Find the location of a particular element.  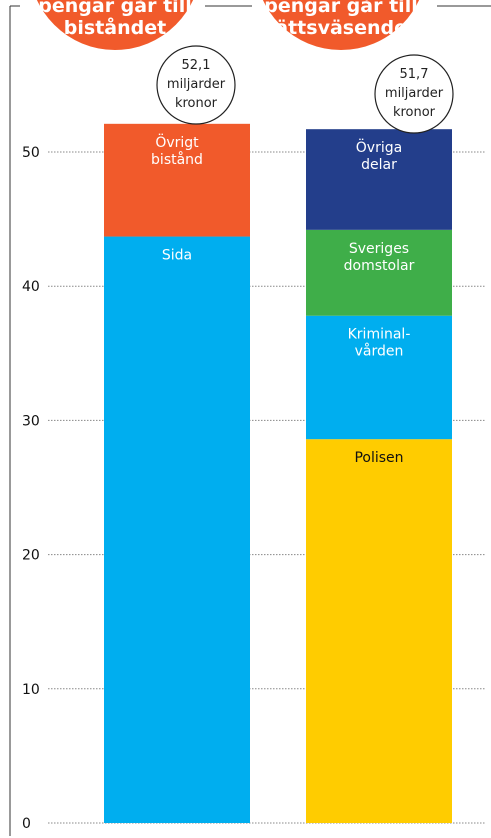

bar-title-text: rättsväsendet is located at coordinates (341, 28).